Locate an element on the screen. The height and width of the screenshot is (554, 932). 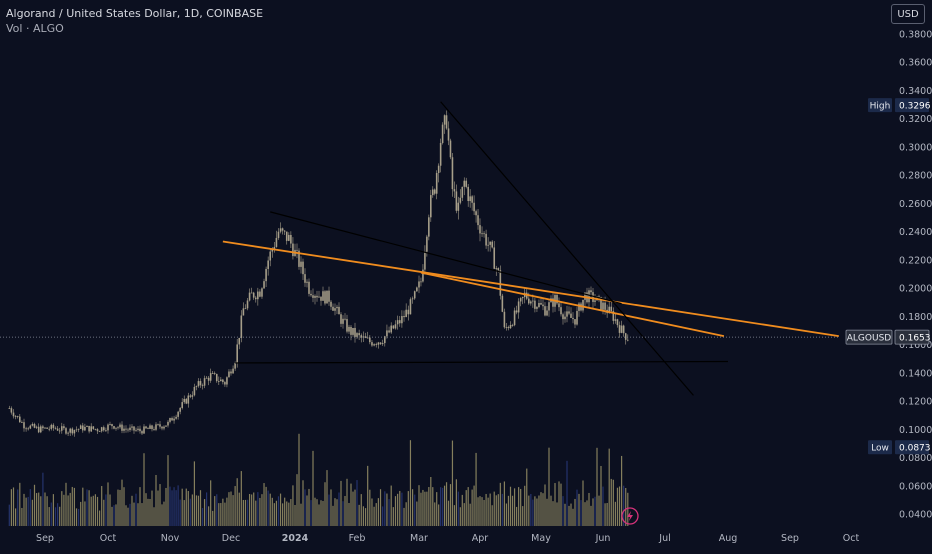
price-tick-label: 0.3800 is located at coordinates (915, 35).